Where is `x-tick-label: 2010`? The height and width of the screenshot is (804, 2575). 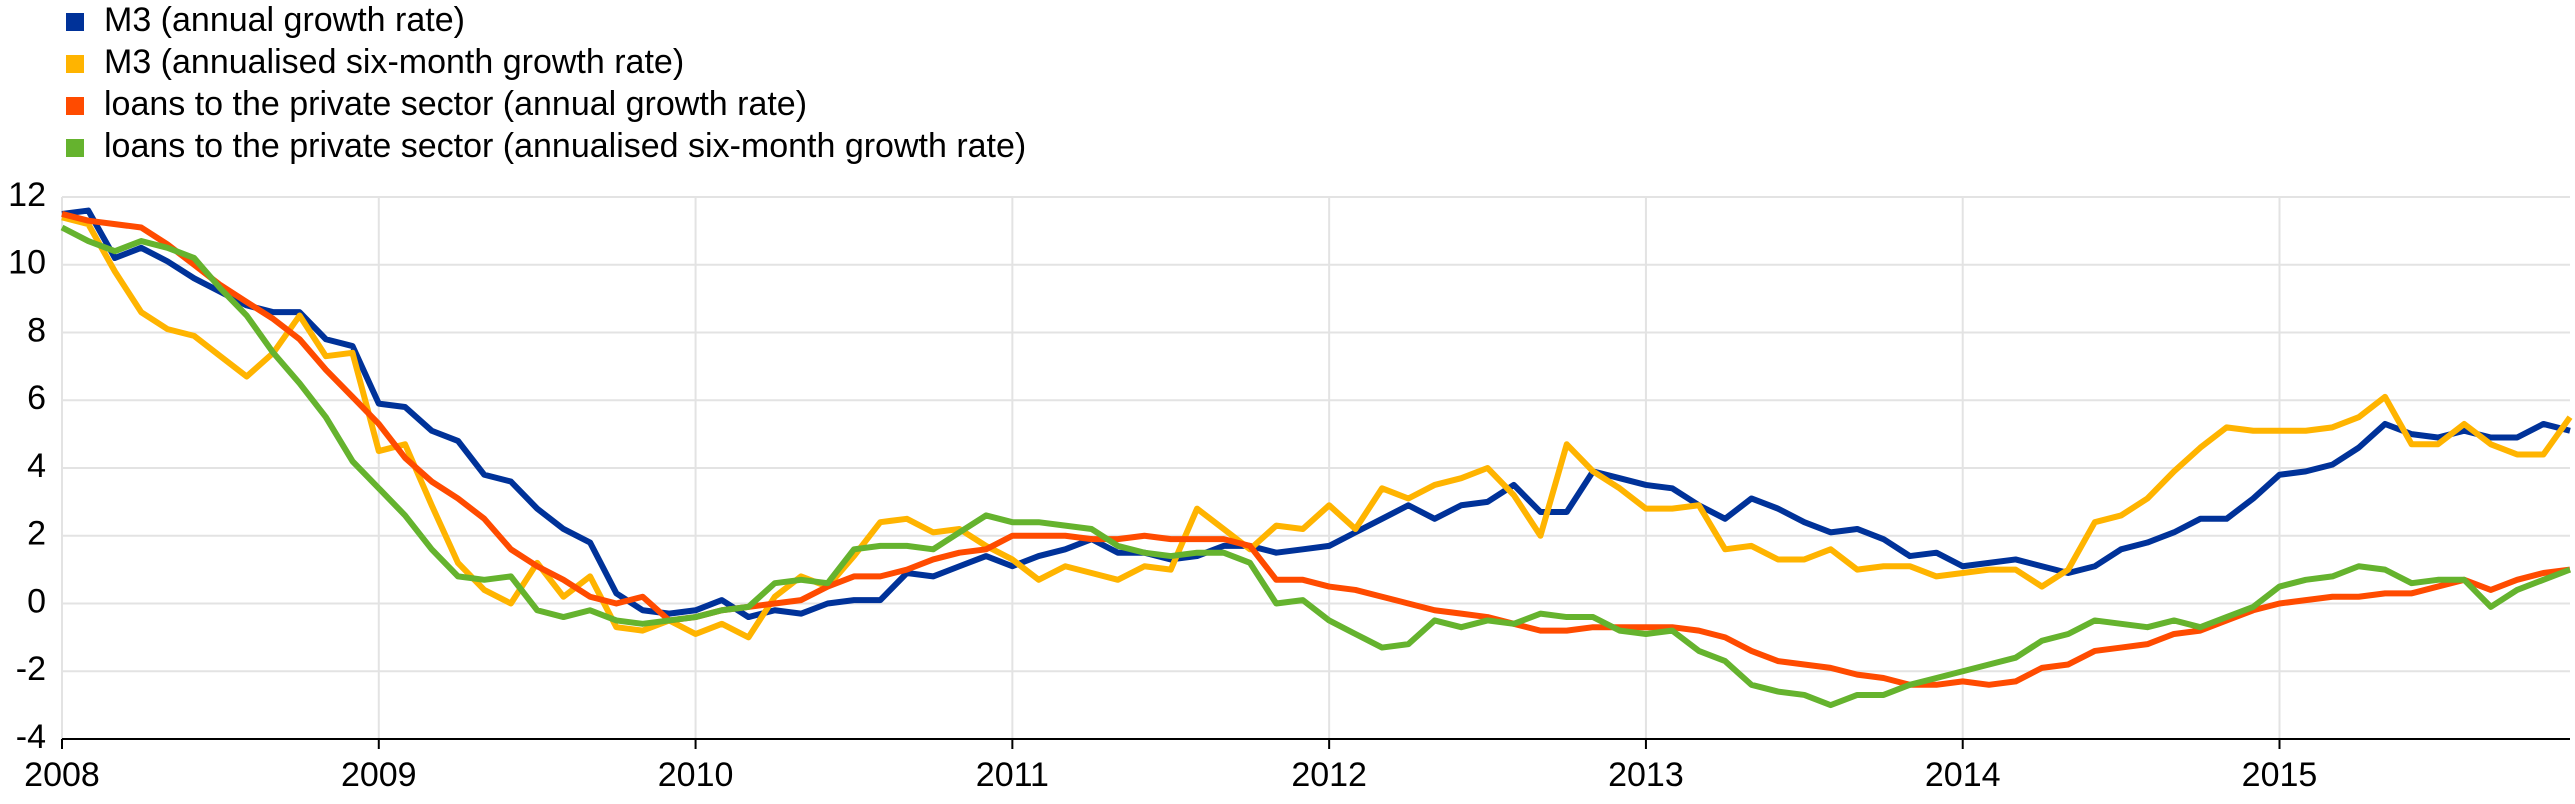
x-tick-label: 2010 is located at coordinates (696, 775).